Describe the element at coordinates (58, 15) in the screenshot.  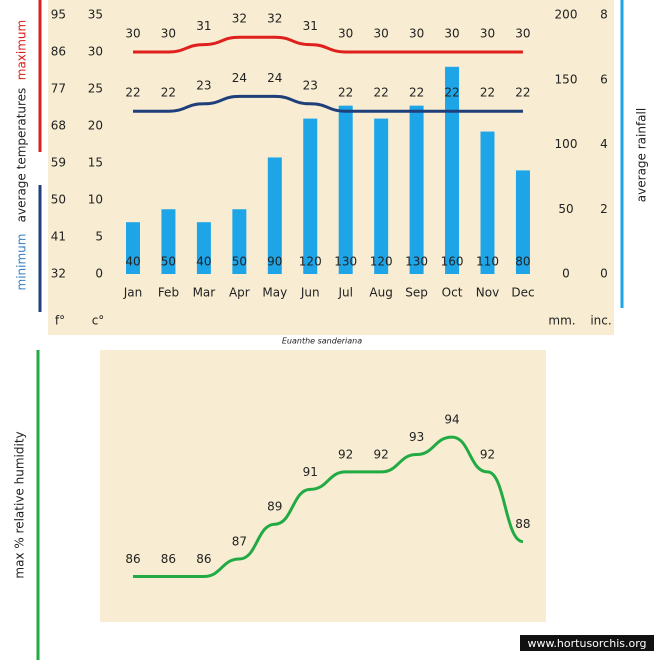
I see `y3-tick-label: 95` at that location.